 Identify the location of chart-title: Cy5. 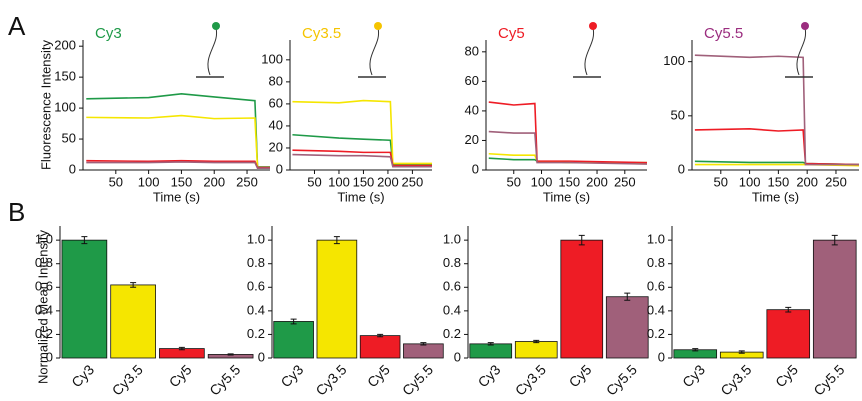
(511, 33).